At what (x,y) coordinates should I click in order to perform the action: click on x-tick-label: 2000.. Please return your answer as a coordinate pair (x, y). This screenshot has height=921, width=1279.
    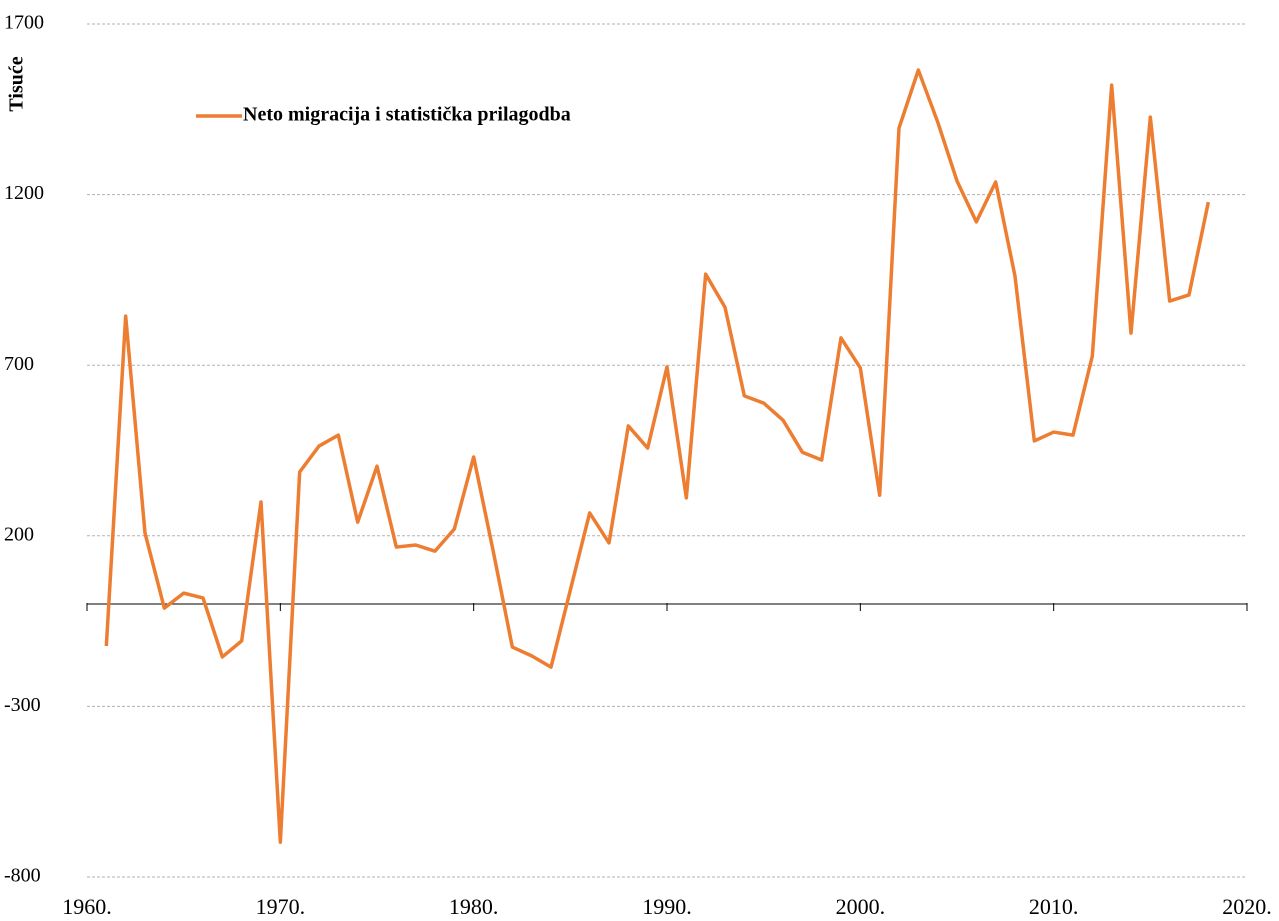
    Looking at the image, I should click on (861, 906).